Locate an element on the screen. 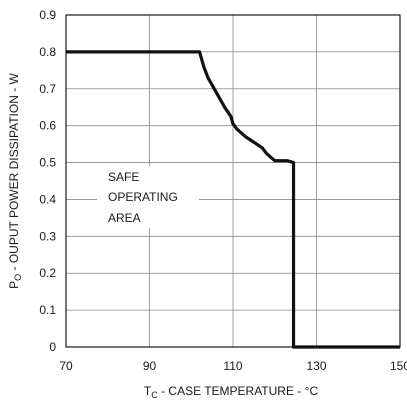 This screenshot has height=404, width=407. x-tick-label: 70 is located at coordinates (66, 366).